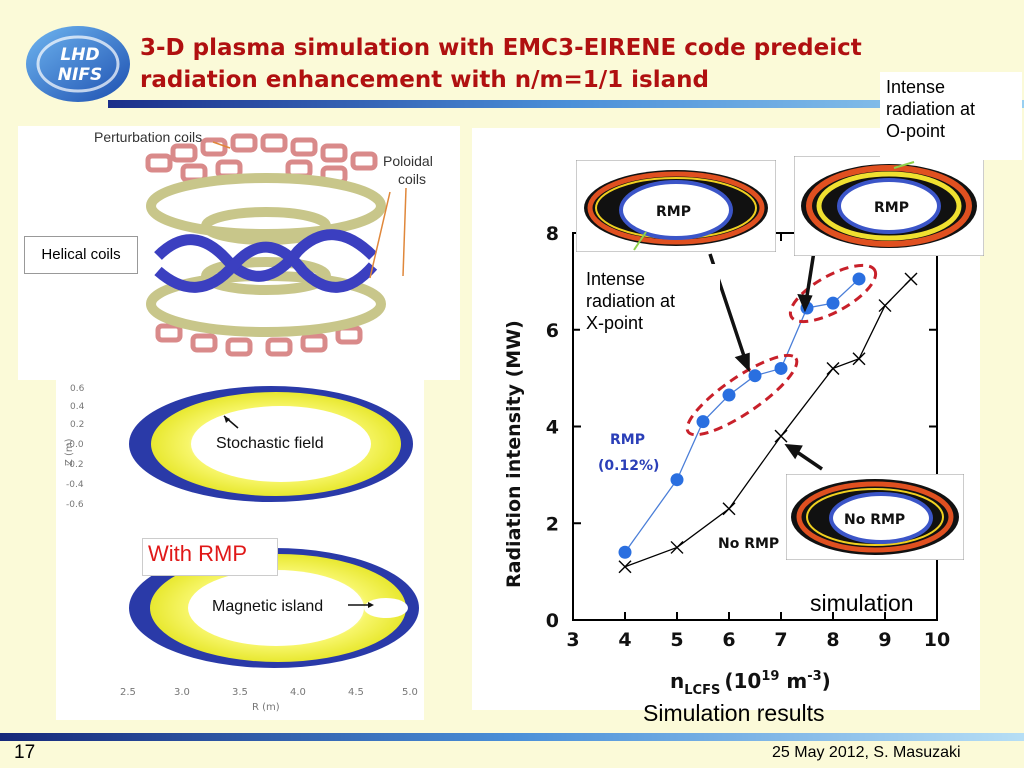 The image size is (1024, 768). Describe the element at coordinates (937, 640) in the screenshot. I see `x-tick-label: 10` at that location.